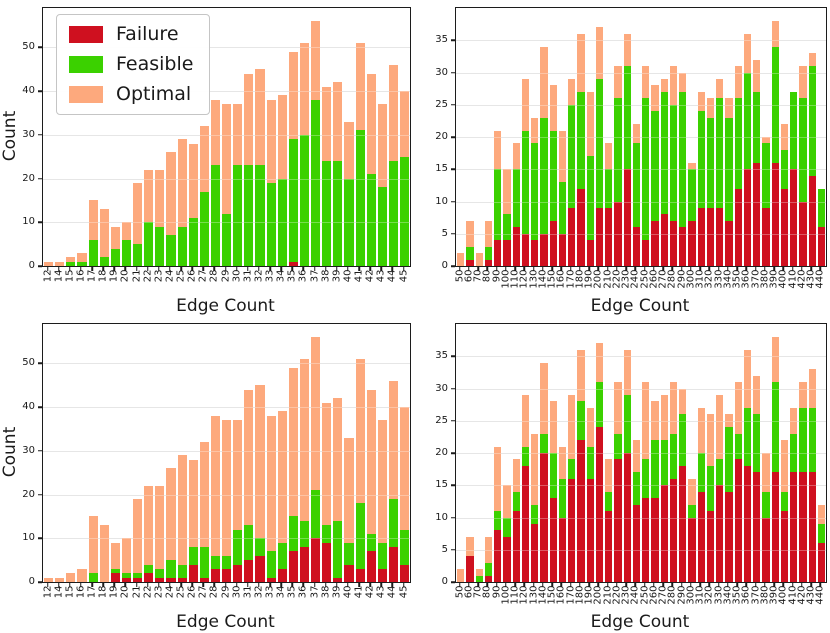 This screenshot has height=633, width=830. I want to click on x-tick-slot: 80, so click(487, 600).